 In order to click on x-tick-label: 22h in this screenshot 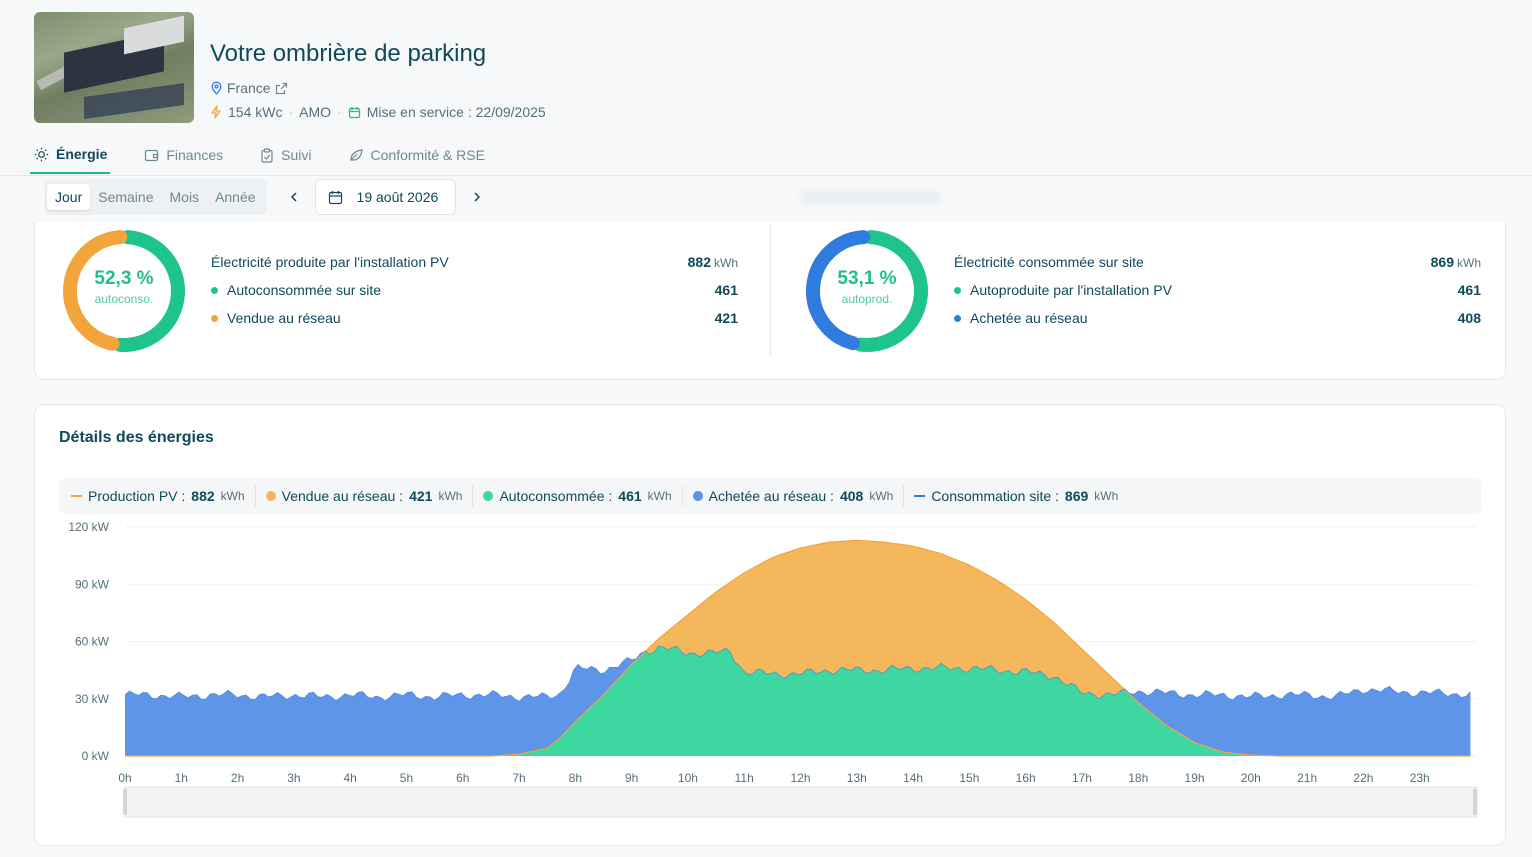, I will do `click(1363, 778)`.